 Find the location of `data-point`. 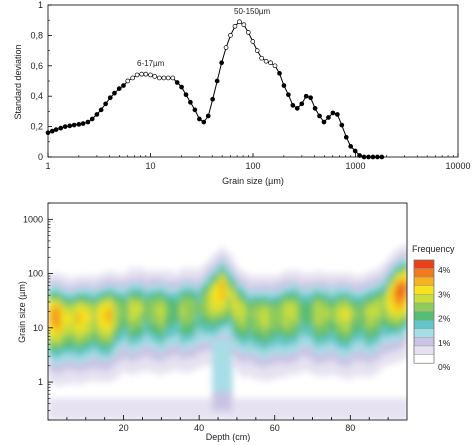

data-point is located at coordinates (105, 104).